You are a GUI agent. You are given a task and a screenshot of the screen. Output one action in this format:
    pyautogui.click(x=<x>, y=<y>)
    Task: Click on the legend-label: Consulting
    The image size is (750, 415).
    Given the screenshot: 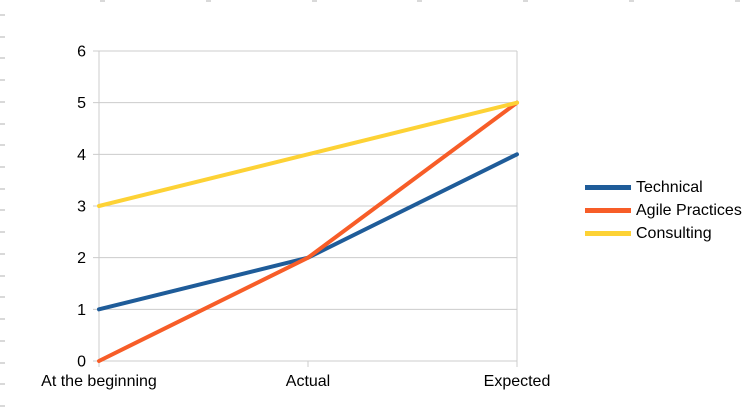 What is the action you would take?
    pyautogui.click(x=674, y=233)
    